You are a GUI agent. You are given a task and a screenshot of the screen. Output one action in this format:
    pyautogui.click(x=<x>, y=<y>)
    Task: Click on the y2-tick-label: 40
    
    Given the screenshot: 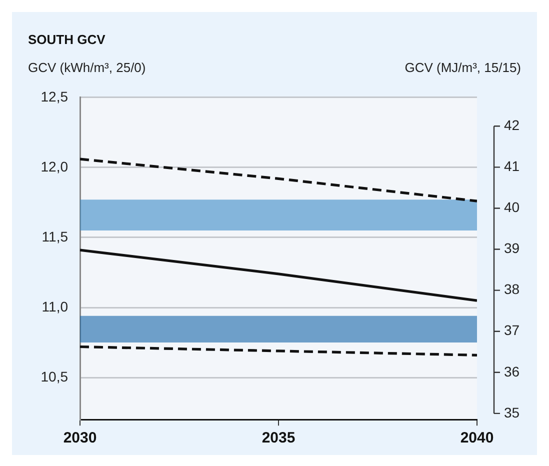 What is the action you would take?
    pyautogui.click(x=512, y=207)
    